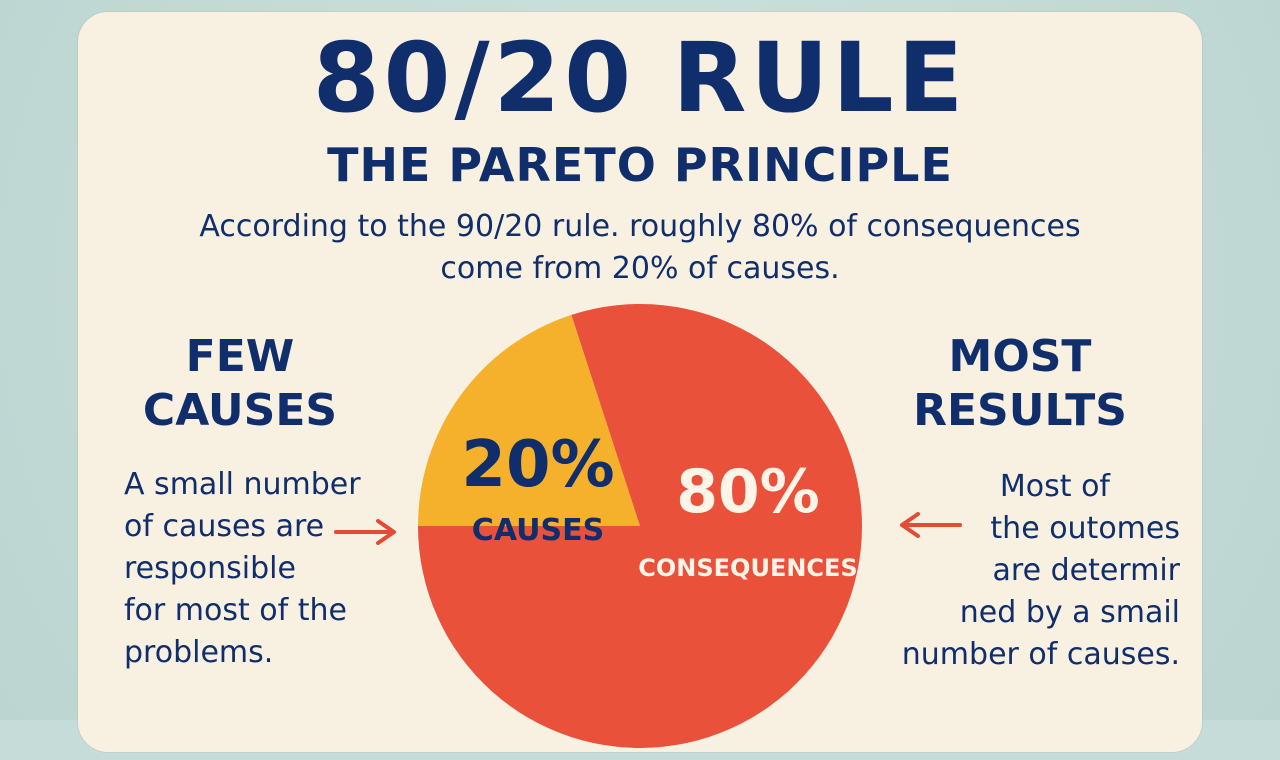 This screenshot has width=1280, height=760. Describe the element at coordinates (538, 530) in the screenshot. I see `slice-category-label: CAUSES` at that location.